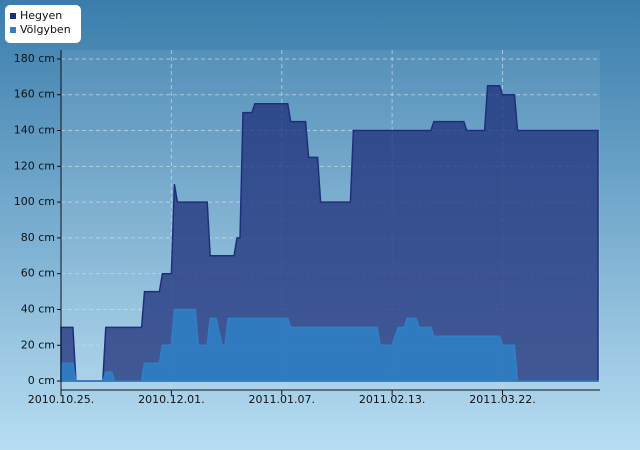  What do you see at coordinates (502, 399) in the screenshot?
I see `x-tick-label: 2011.03.22.` at bounding box center [502, 399].